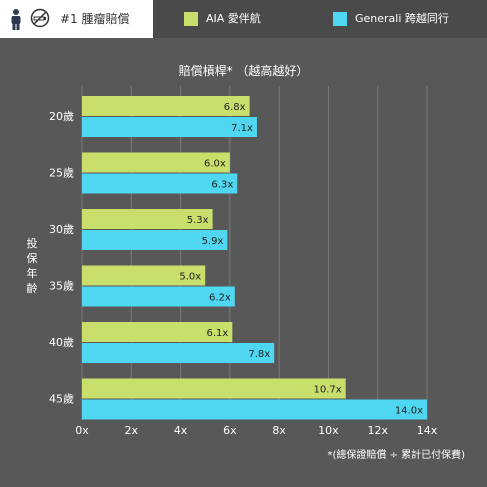 Image resolution: width=487 pixels, height=487 pixels. I want to click on y-tick-label: 30歲, so click(61, 229).